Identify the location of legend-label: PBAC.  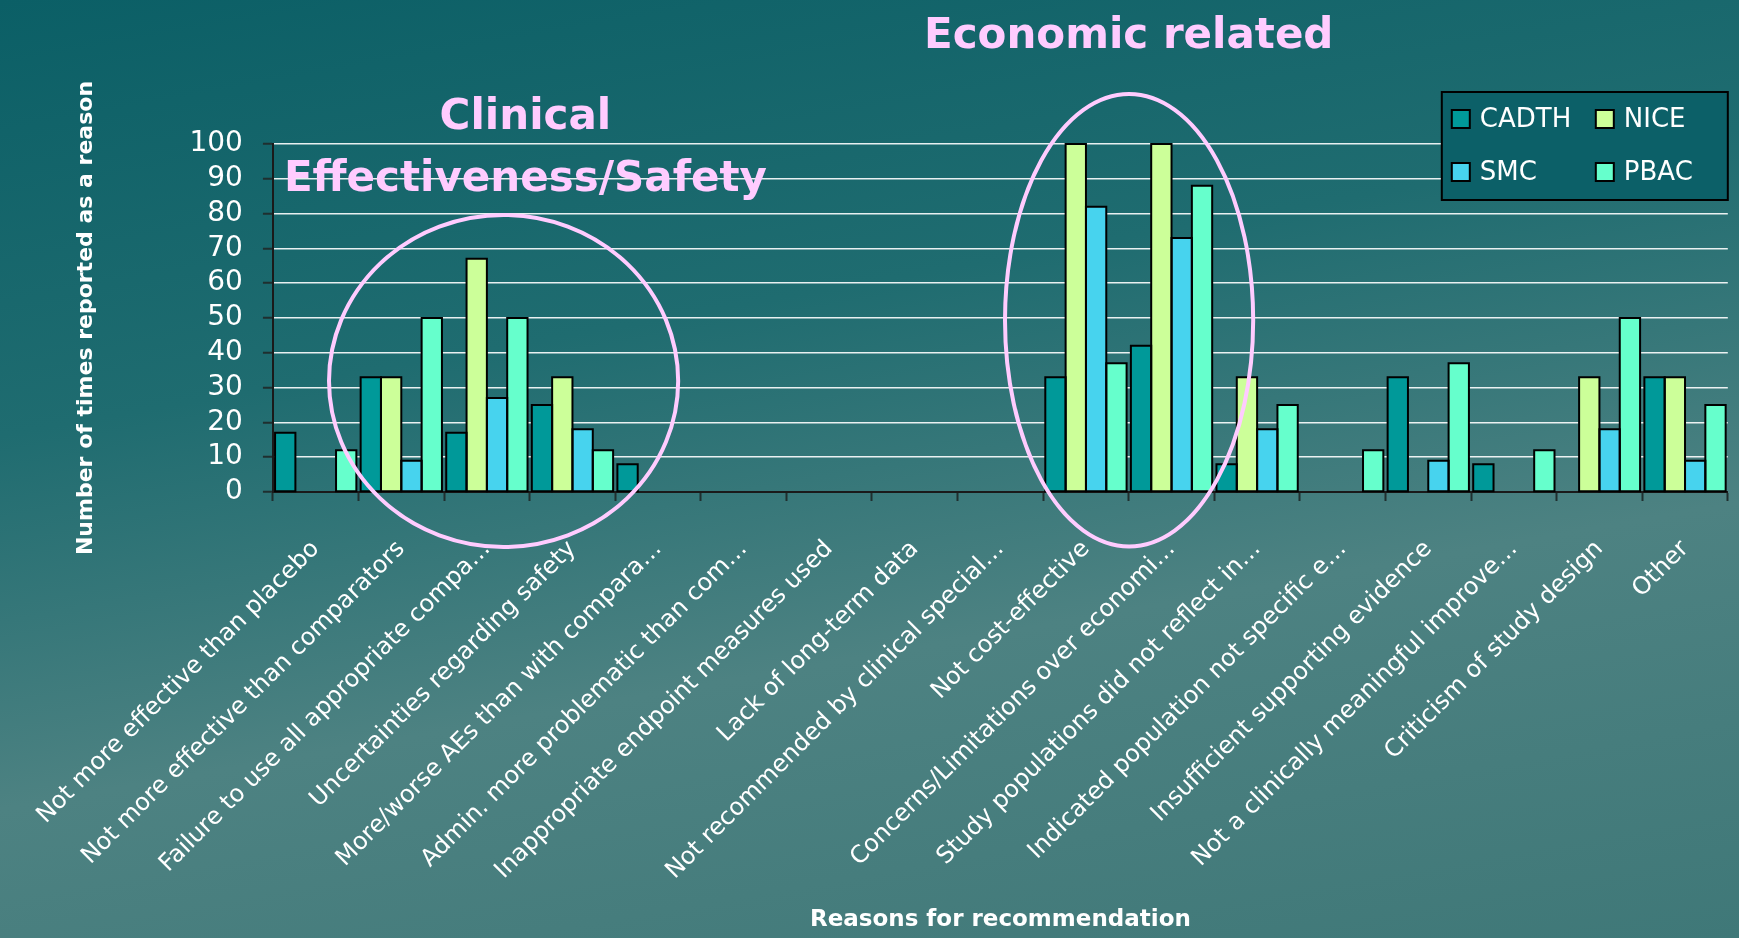
(1658, 170).